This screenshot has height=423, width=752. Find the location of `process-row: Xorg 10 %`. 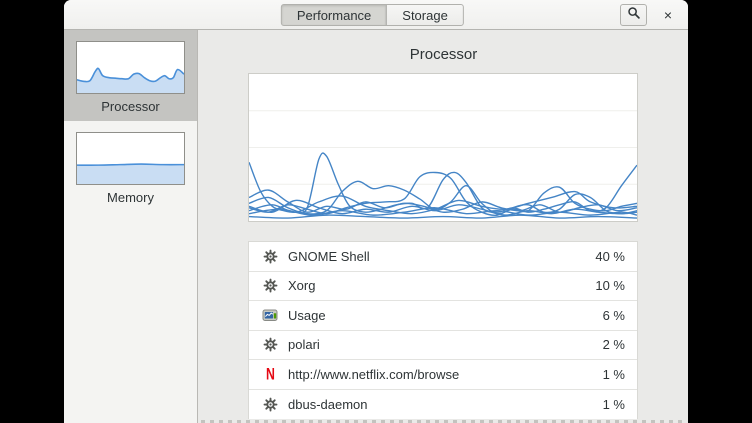

process-row: Xorg 10 % is located at coordinates (443, 286).